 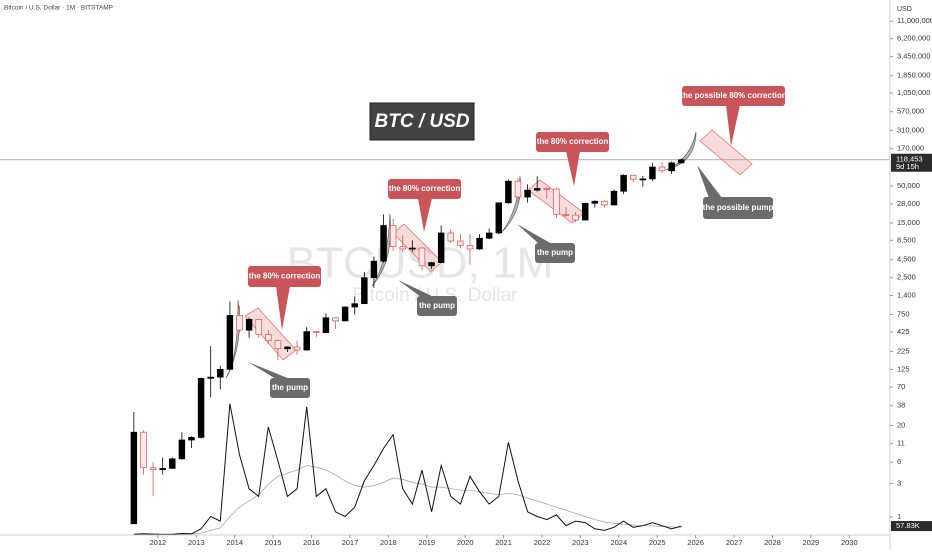 What do you see at coordinates (273, 542) in the screenshot?
I see `x-tick-label: 2015` at bounding box center [273, 542].